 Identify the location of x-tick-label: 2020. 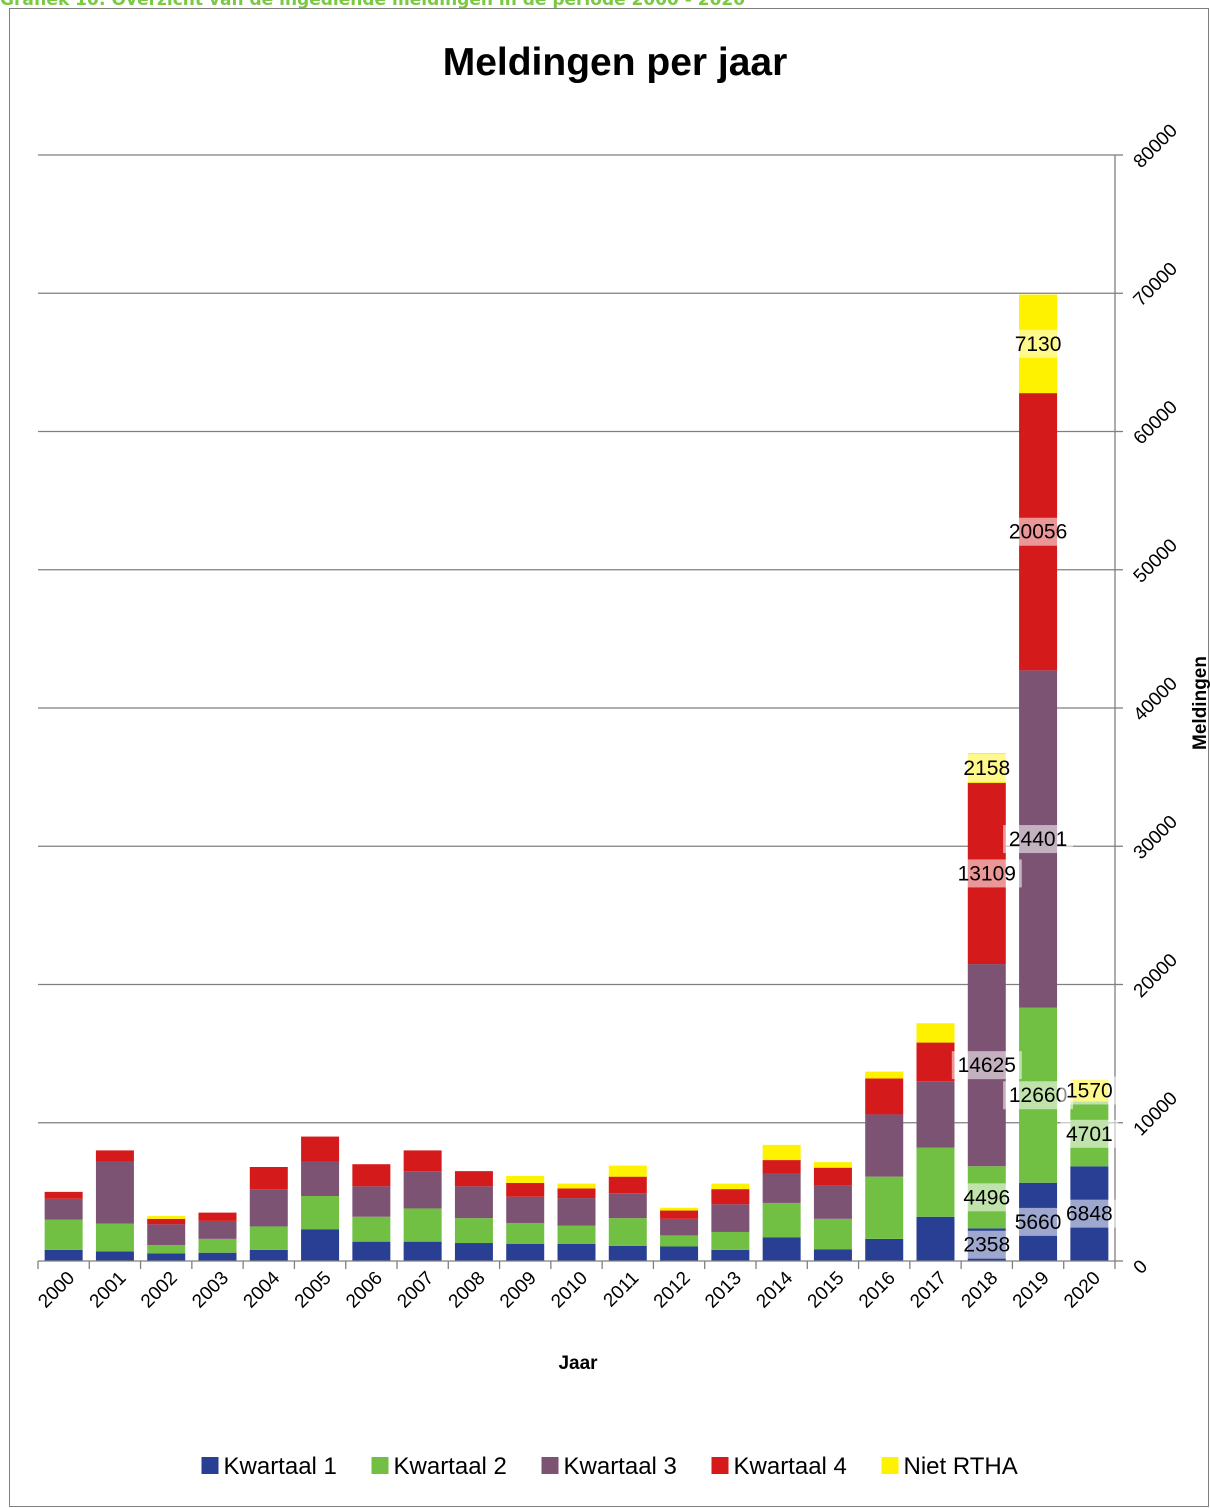
(1082, 1290).